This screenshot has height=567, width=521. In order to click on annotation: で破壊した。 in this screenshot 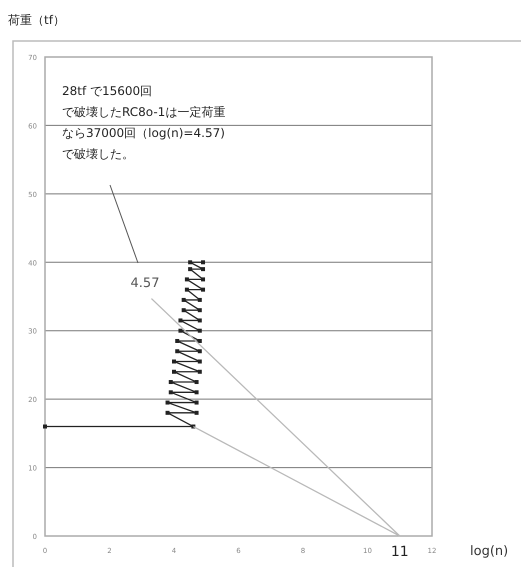, I will do `click(98, 154)`.